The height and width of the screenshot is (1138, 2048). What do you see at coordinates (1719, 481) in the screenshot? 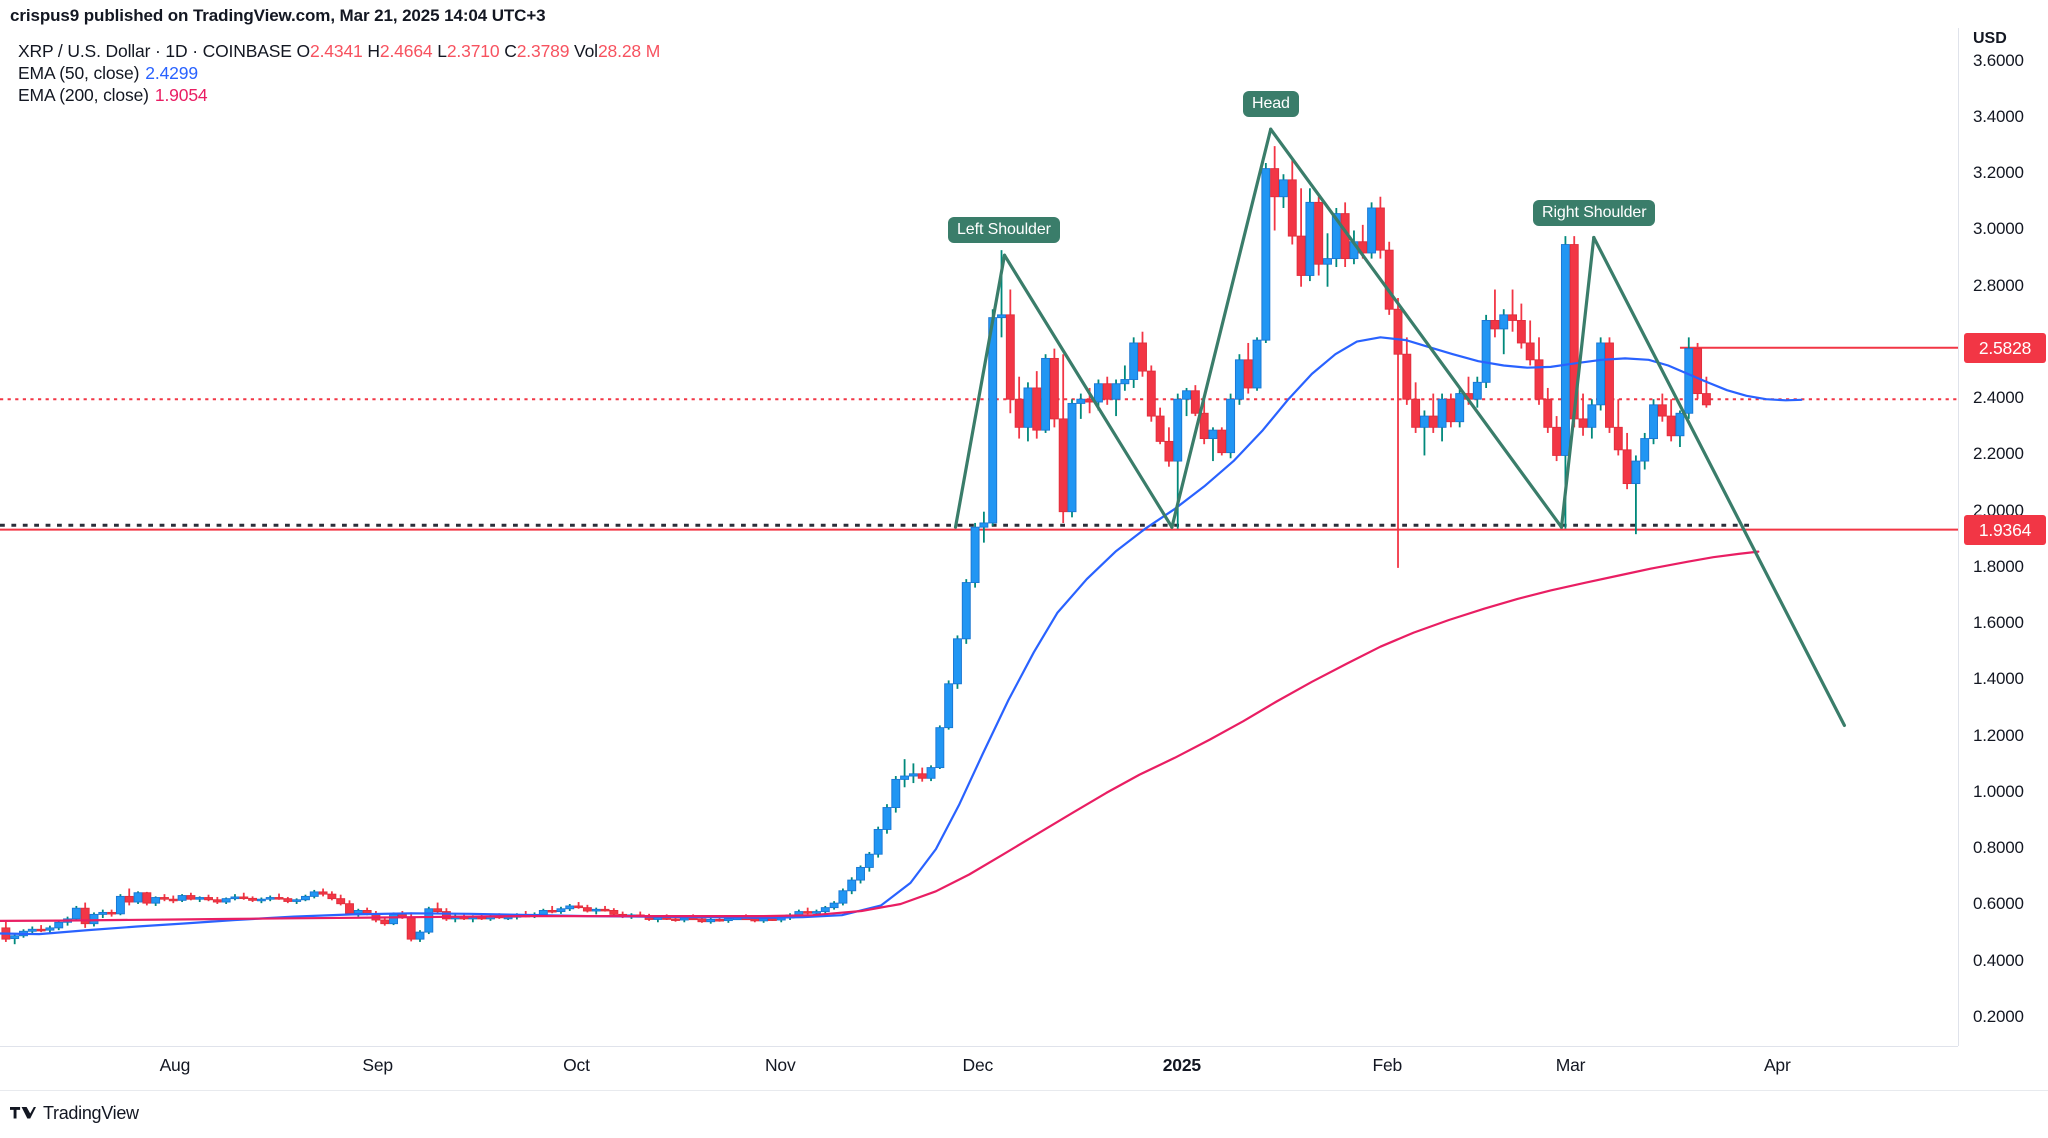
I see `trendline-right-shoulder-down` at bounding box center [1719, 481].